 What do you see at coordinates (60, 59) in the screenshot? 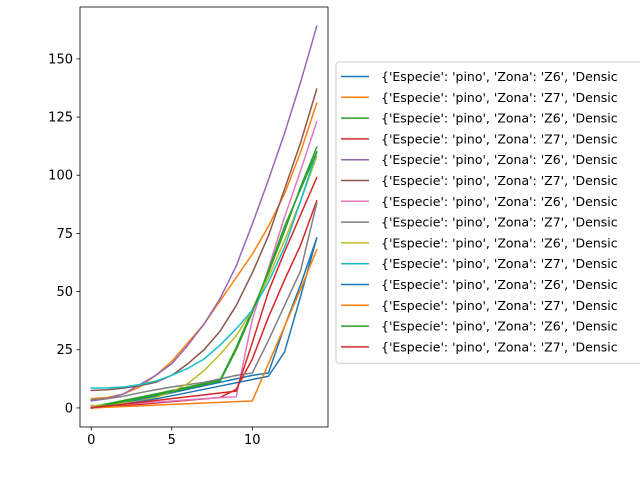
I see `y-tick-label: 150` at bounding box center [60, 59].